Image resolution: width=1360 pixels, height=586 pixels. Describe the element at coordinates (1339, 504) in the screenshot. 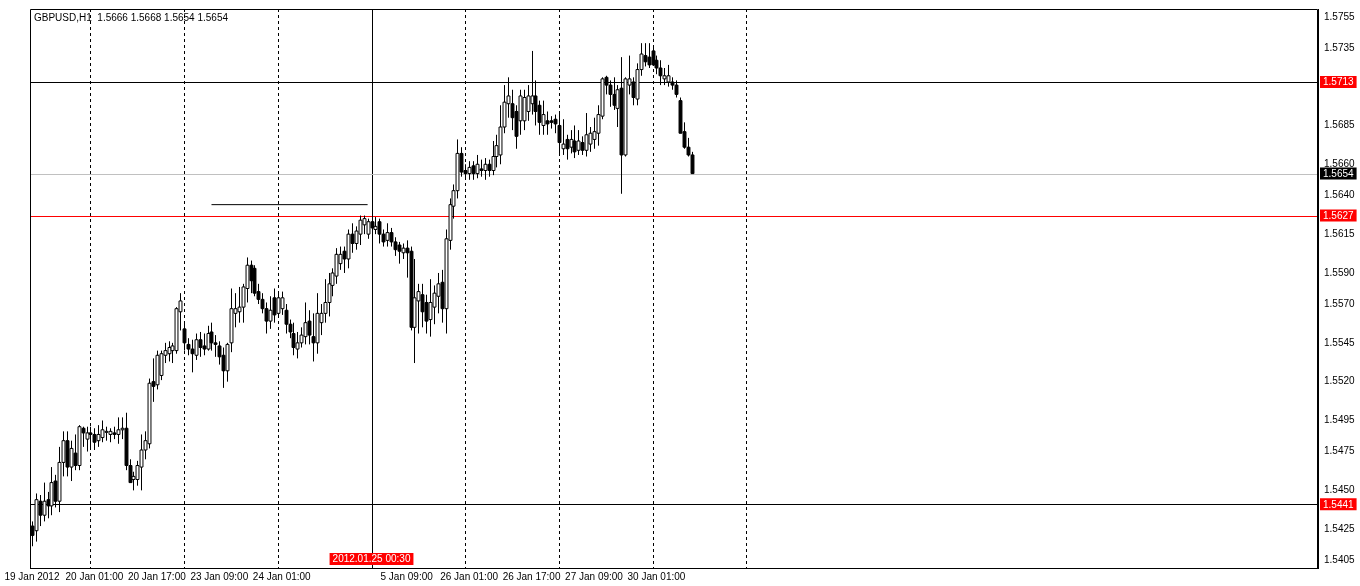

I see `ref-line-label: 1.5441` at that location.